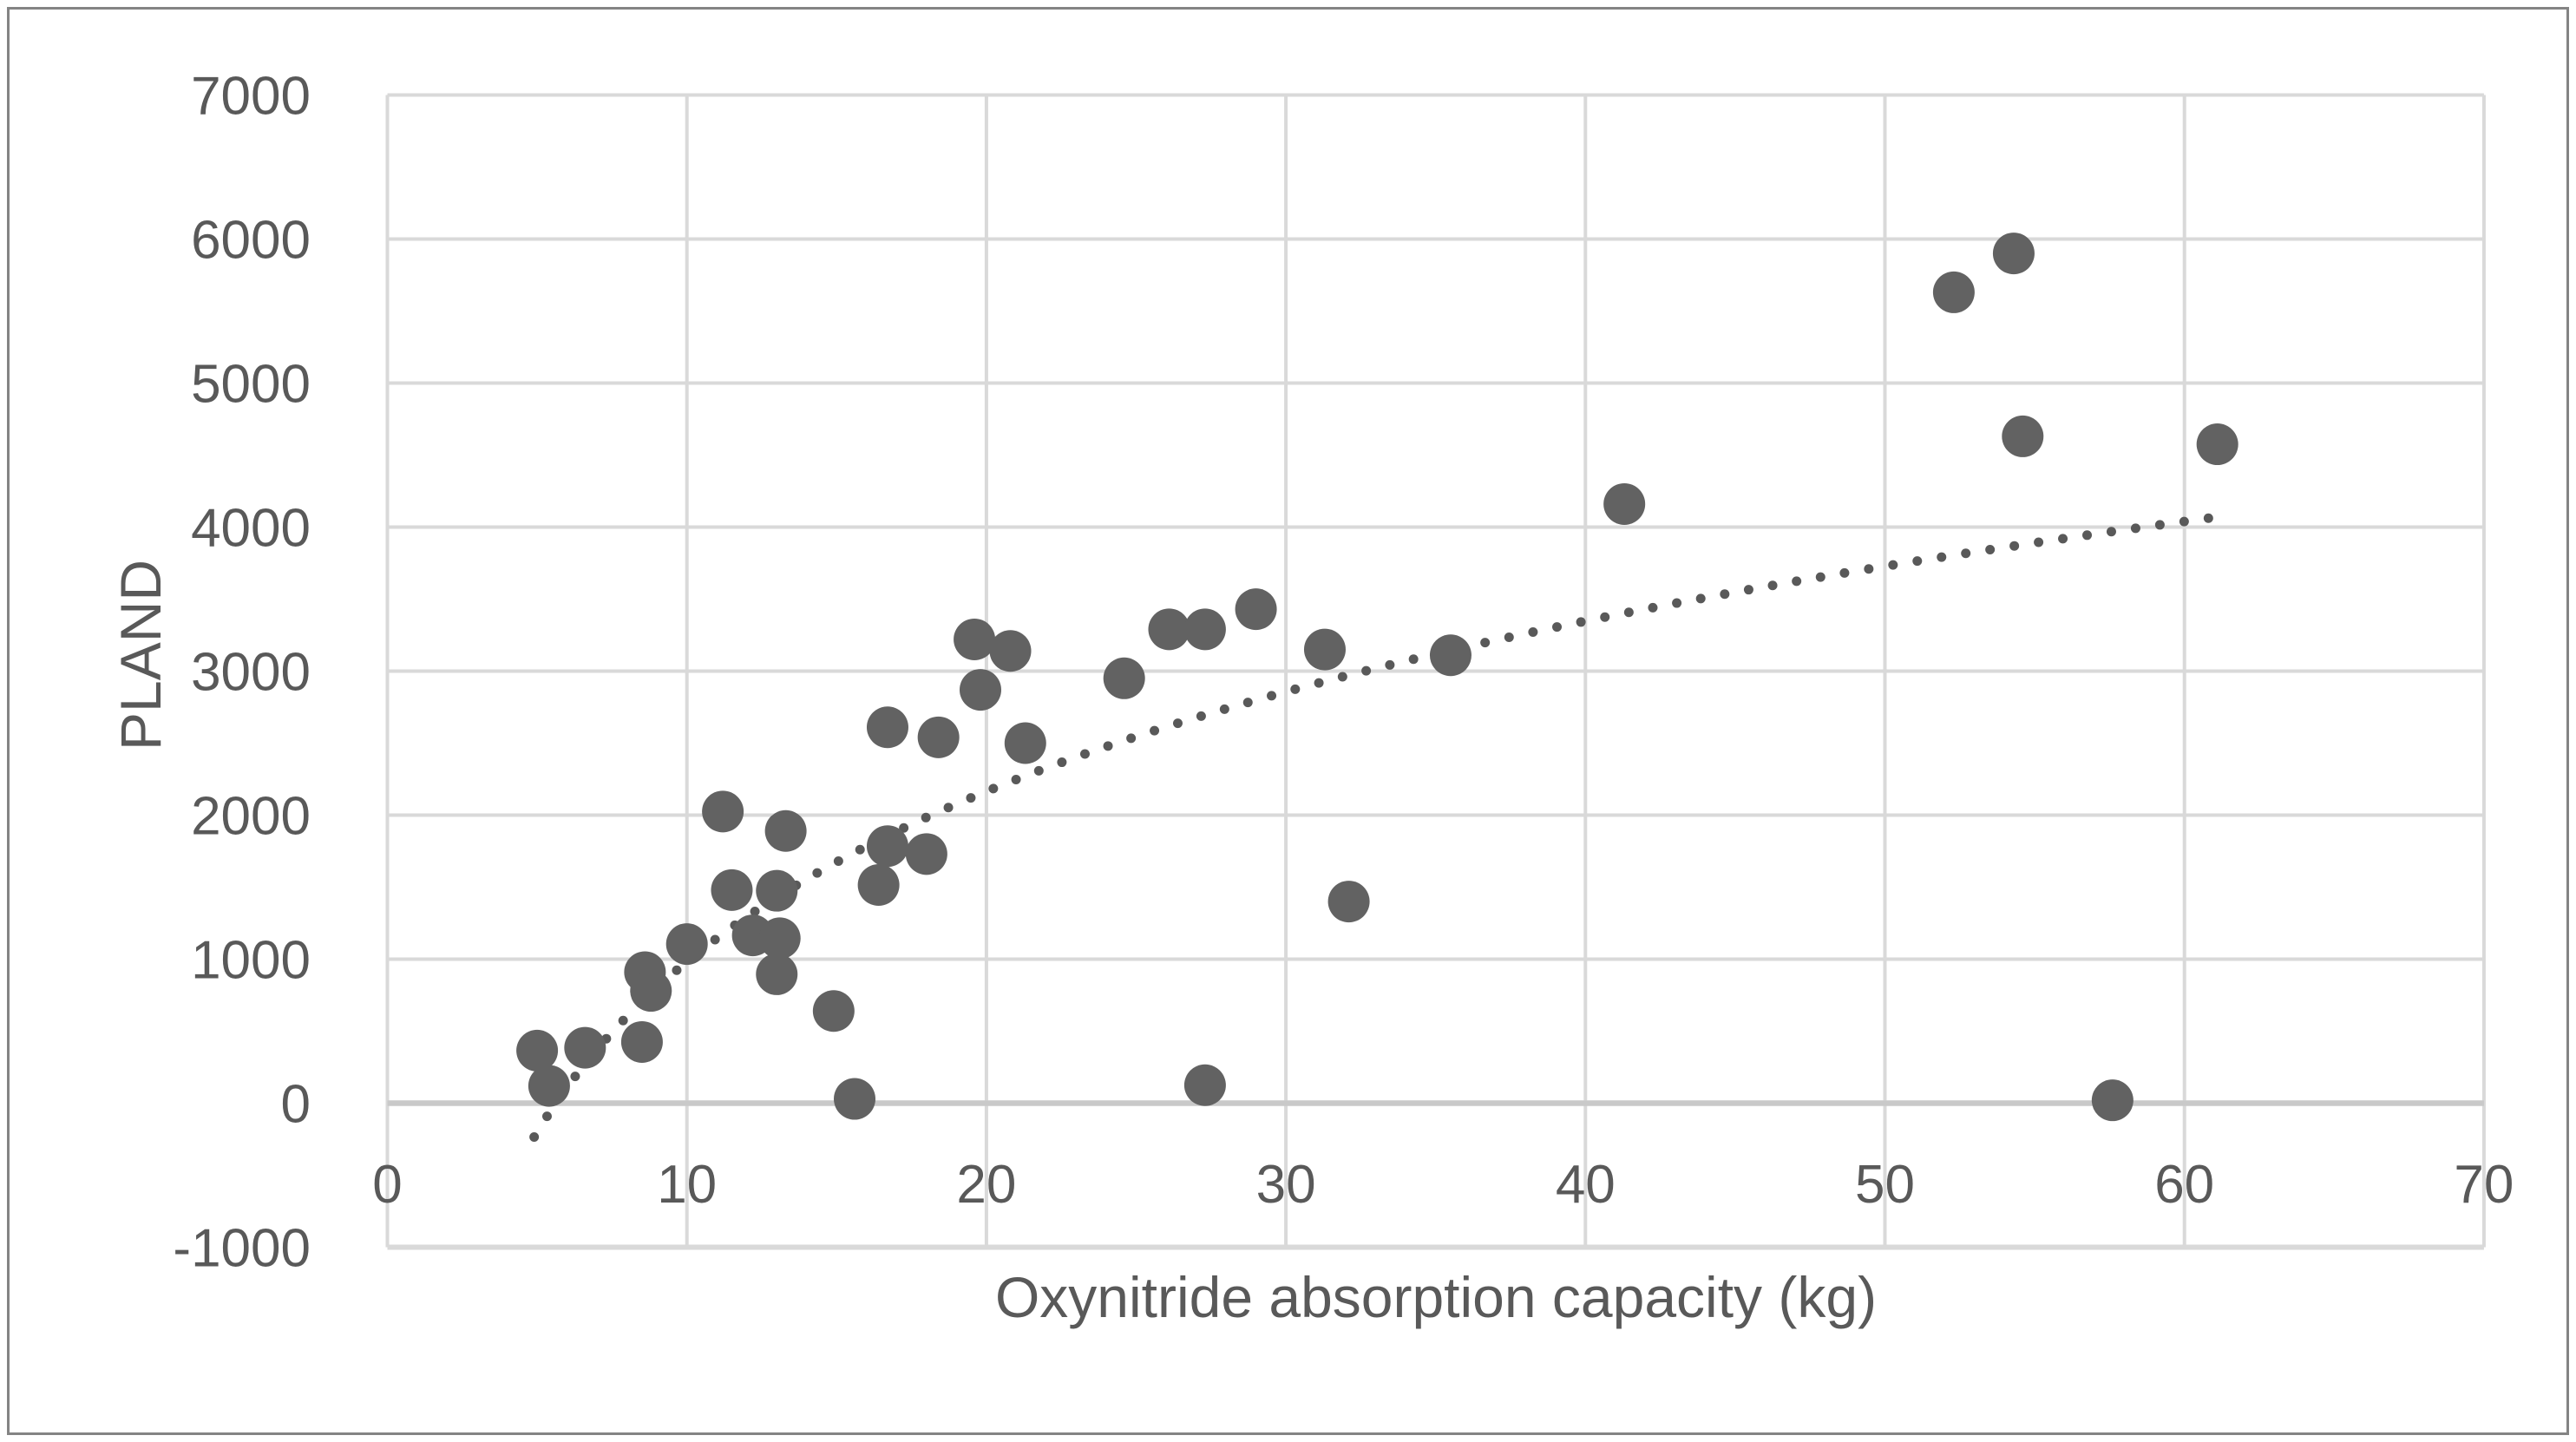  I want to click on y-tick-label: 0, so click(296, 1105).